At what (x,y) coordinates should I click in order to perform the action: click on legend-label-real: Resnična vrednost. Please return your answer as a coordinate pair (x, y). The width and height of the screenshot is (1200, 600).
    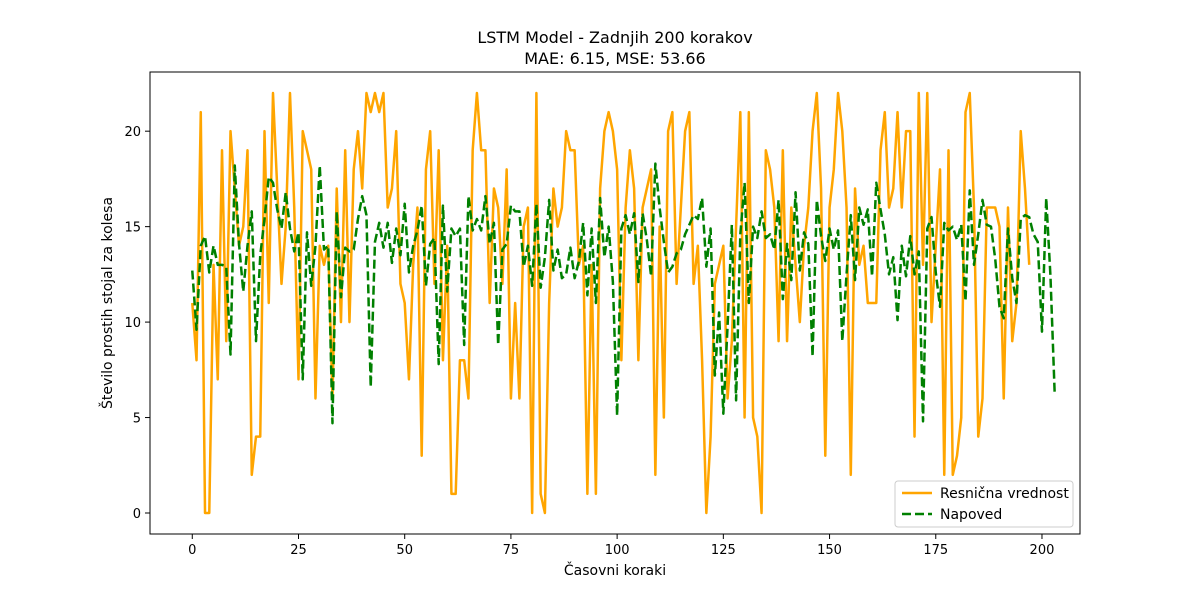
    Looking at the image, I should click on (1004, 494).